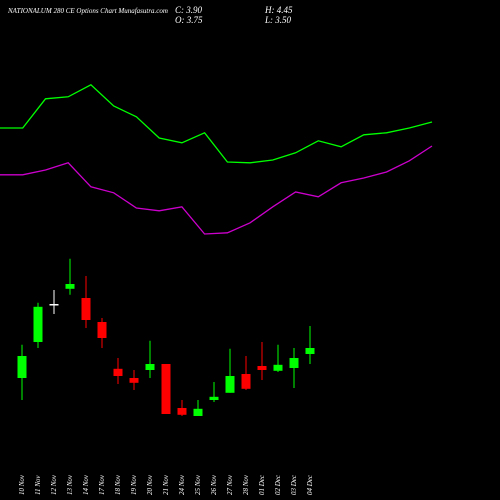 The image size is (500, 500). Describe the element at coordinates (310, 484) in the screenshot. I see `x-tick-label: 04 Dec` at that location.